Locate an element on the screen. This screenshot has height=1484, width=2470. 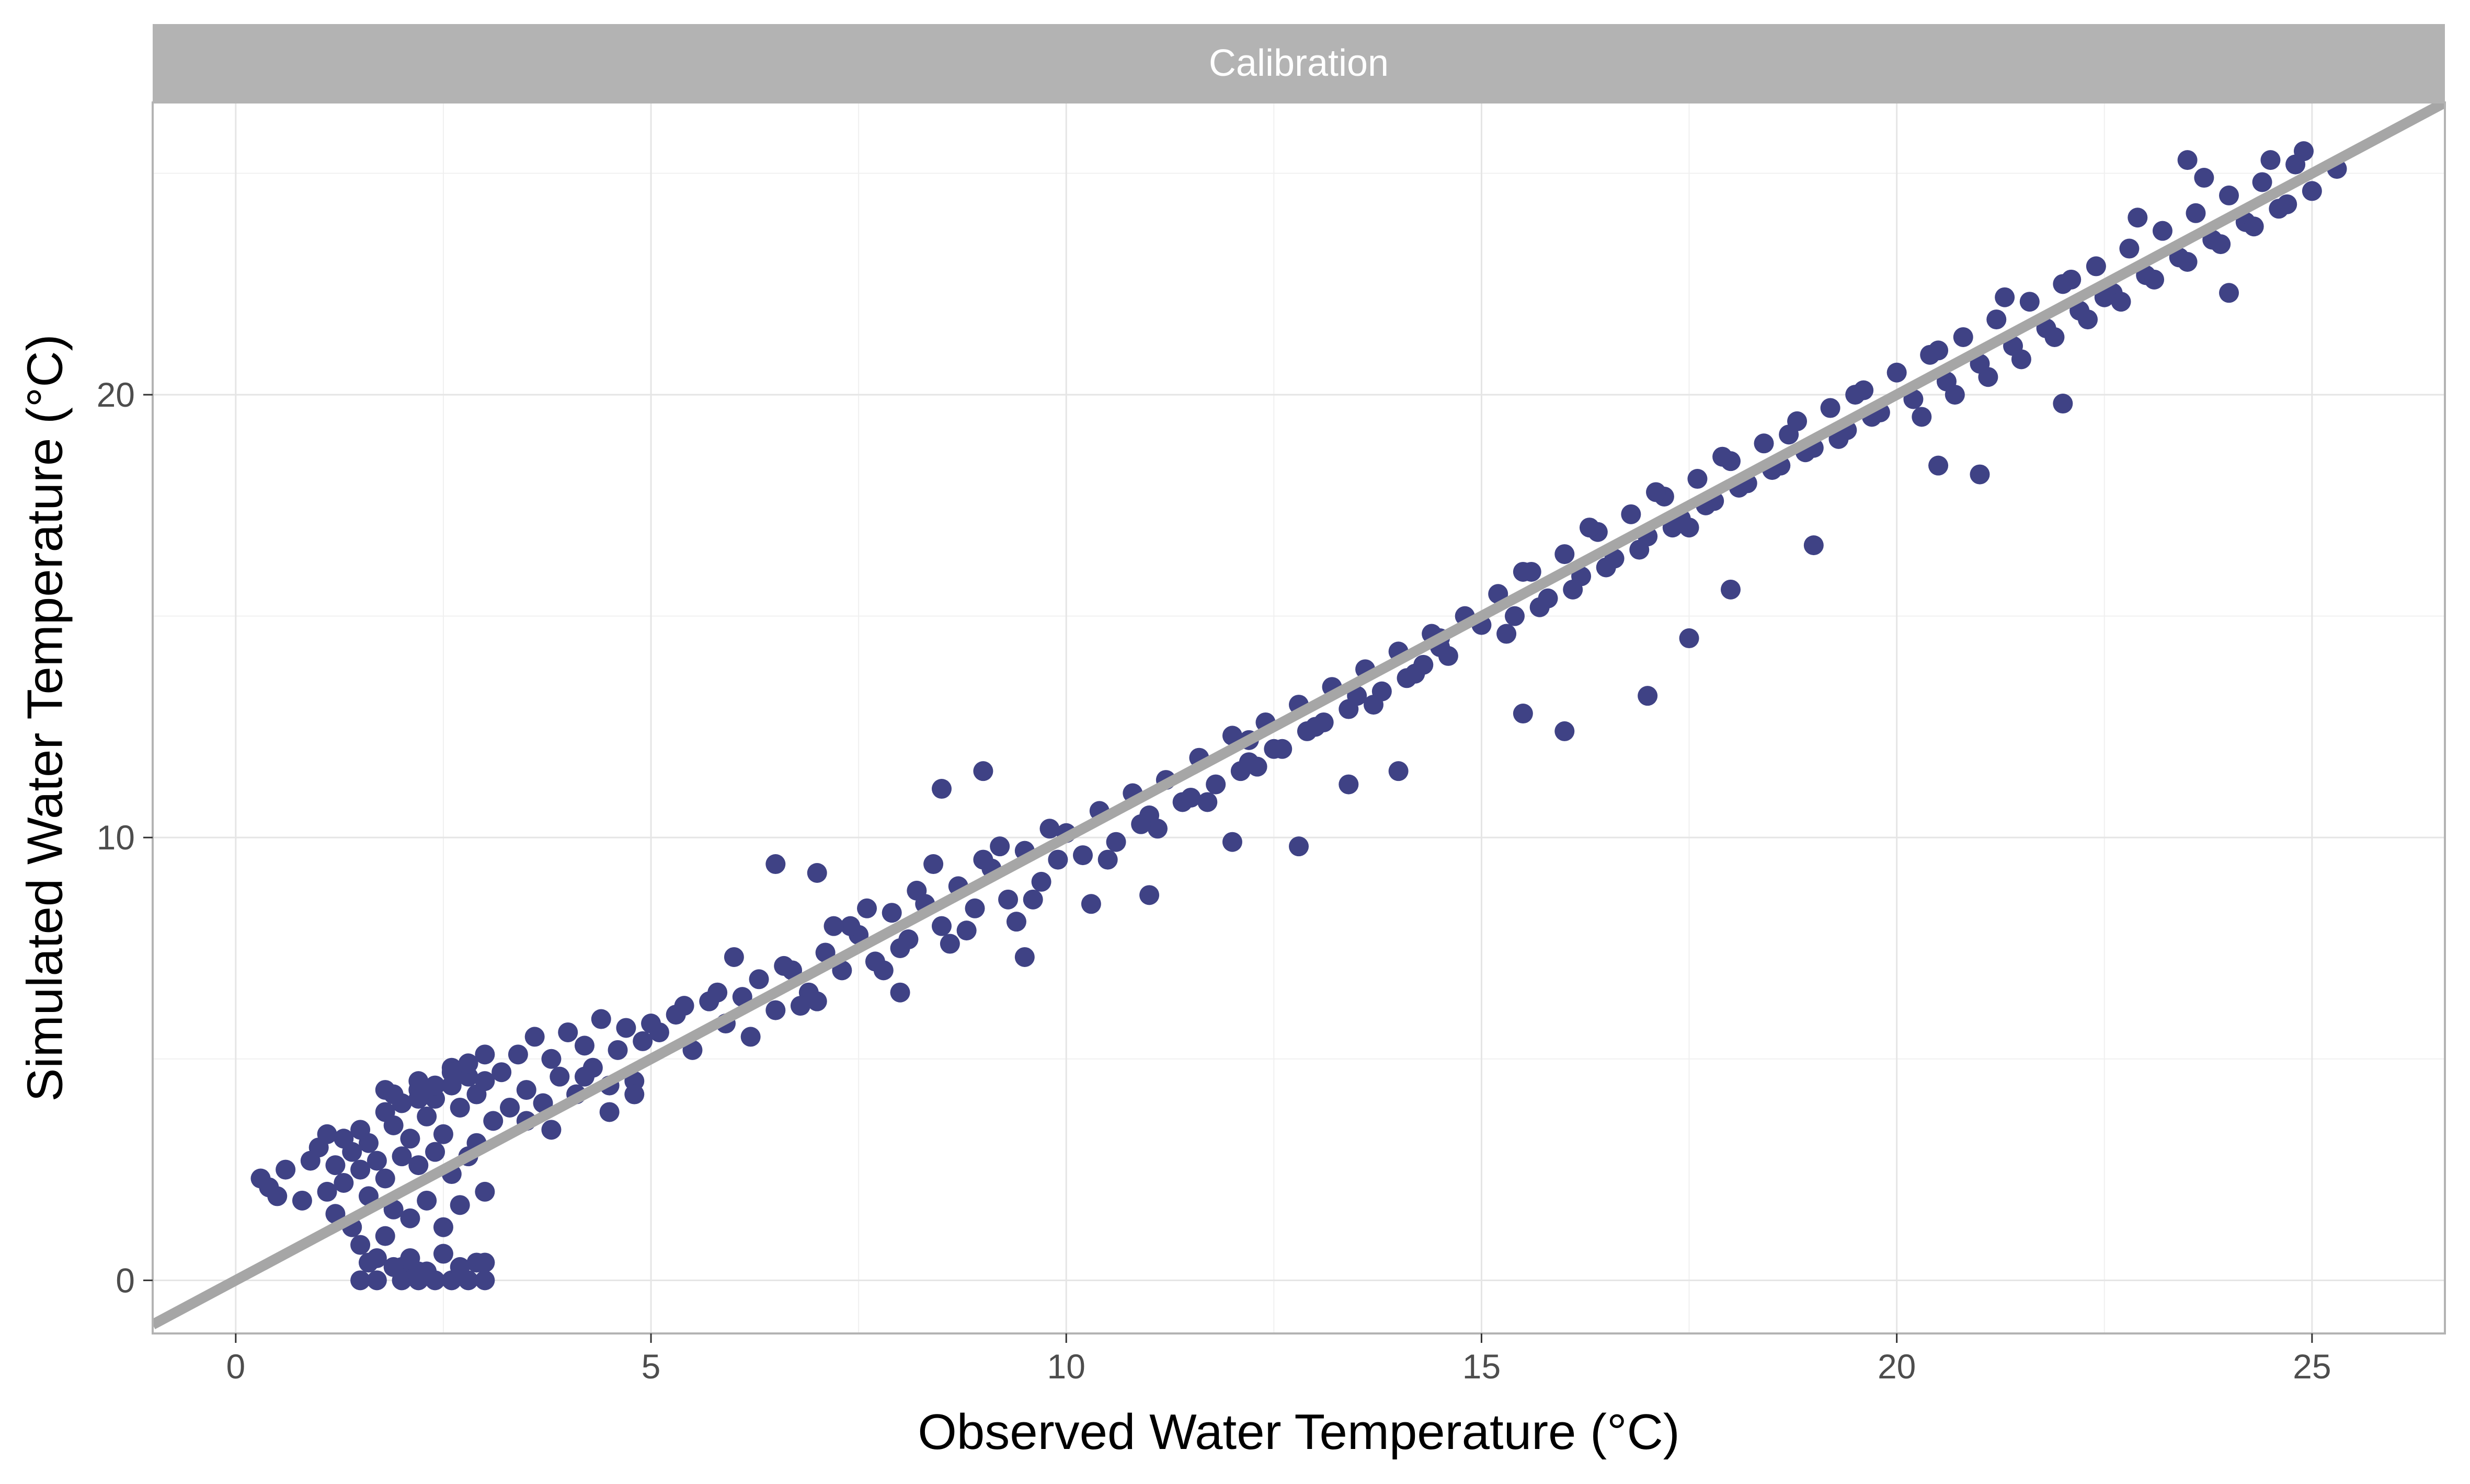
facet-strip-title: Calibration is located at coordinates (1299, 63).